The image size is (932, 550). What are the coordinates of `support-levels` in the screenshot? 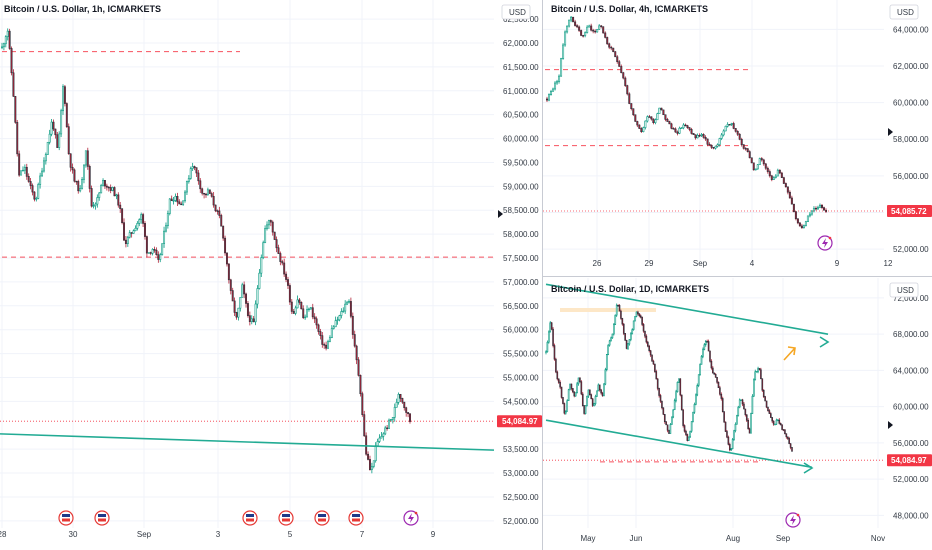 It's located at (646, 108).